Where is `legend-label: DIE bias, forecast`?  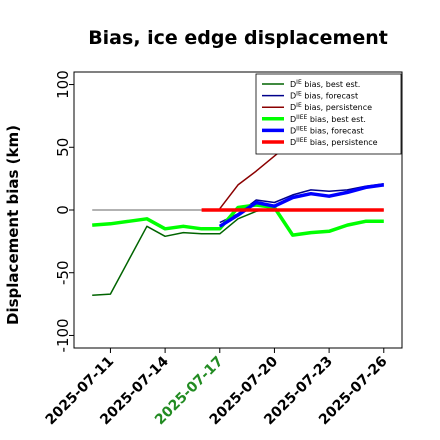 legend-label: DIE bias, forecast is located at coordinates (324, 96).